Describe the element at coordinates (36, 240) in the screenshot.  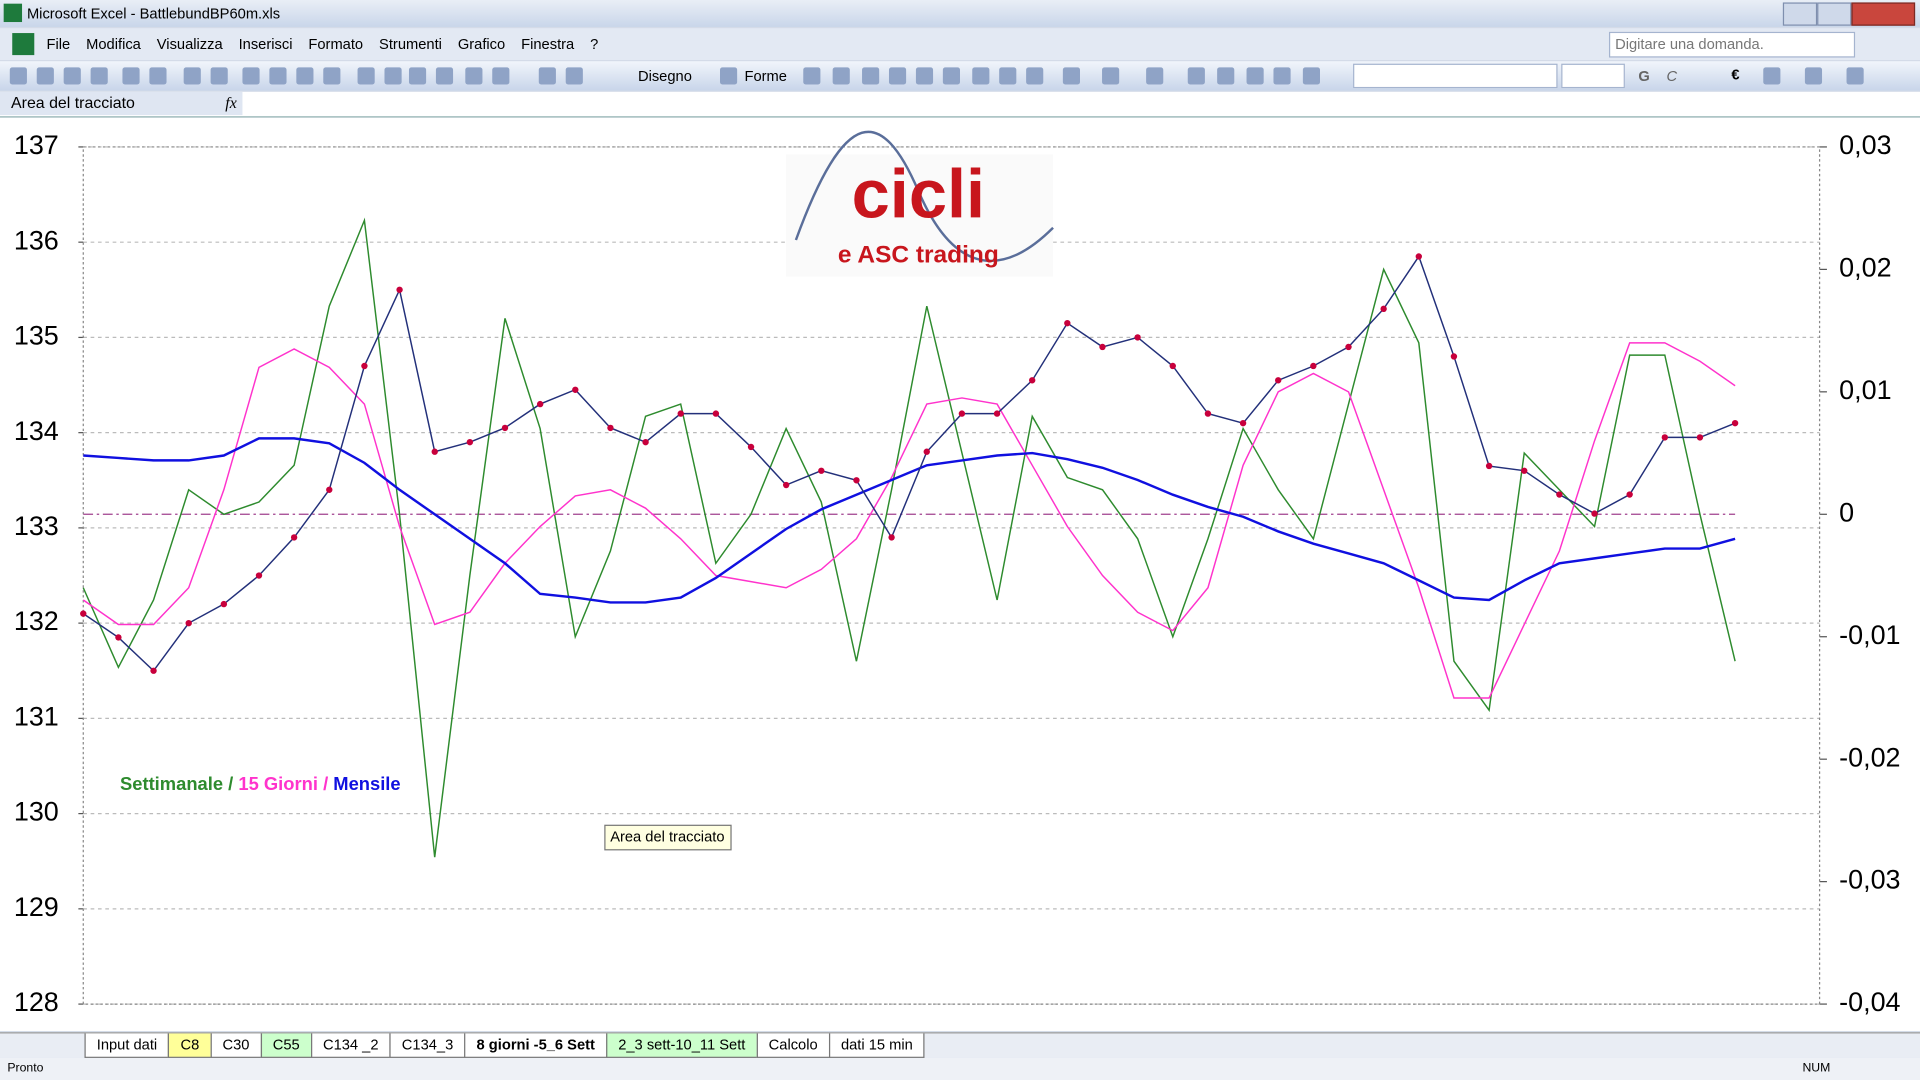
I see `y-tick-label: 136` at that location.